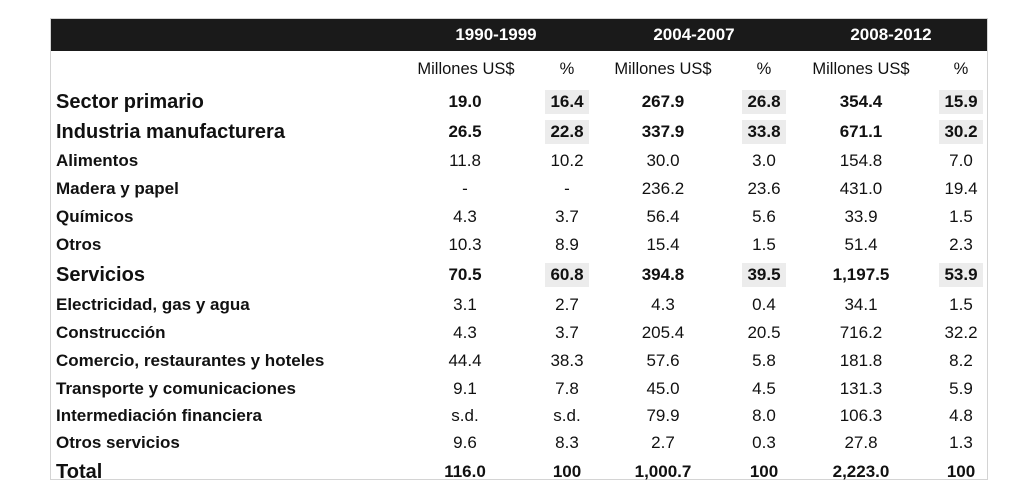 The width and height of the screenshot is (1036, 500). I want to click on value-cell: 70.5, so click(465, 274).